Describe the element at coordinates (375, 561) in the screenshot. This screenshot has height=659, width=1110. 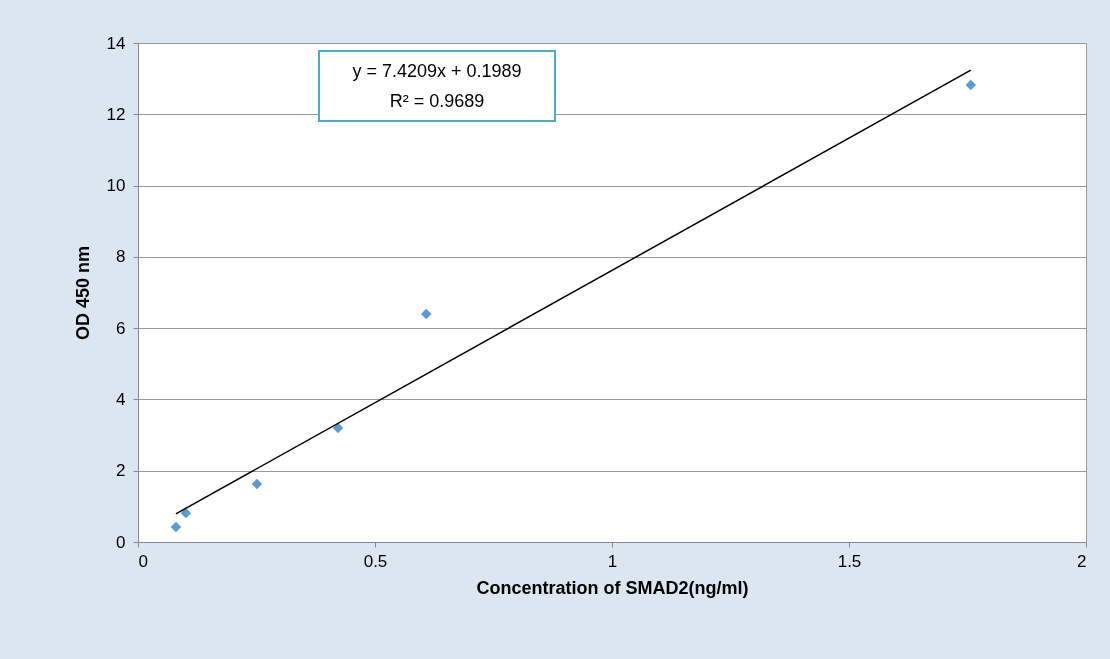
I see `x-tick-label: 0.5` at that location.